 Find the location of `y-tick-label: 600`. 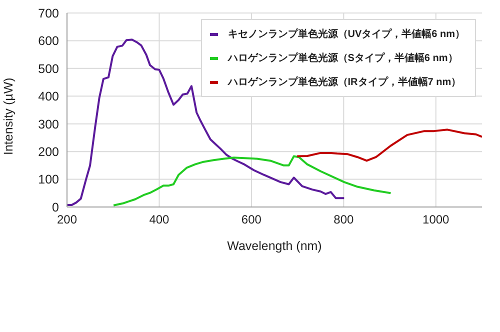

y-tick-label: 600 is located at coordinates (49, 41).